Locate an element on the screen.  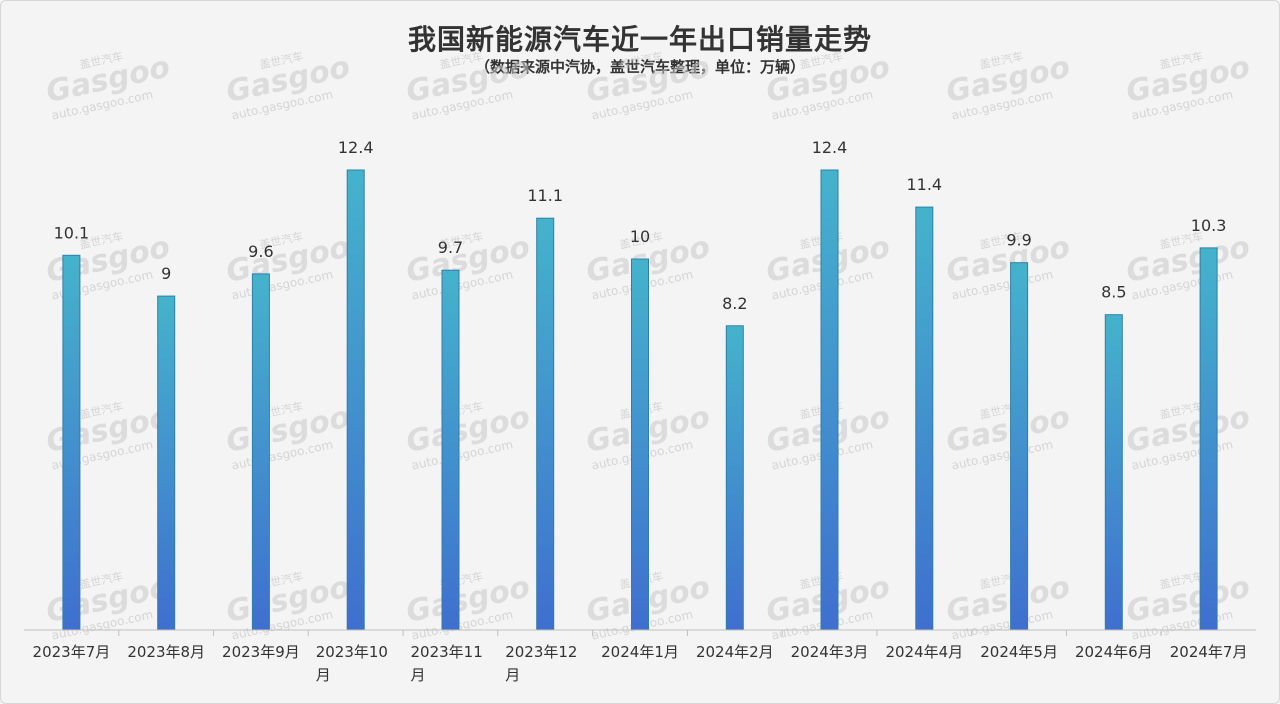
x-tick-label-9: 2024年3月 is located at coordinates (830, 652).